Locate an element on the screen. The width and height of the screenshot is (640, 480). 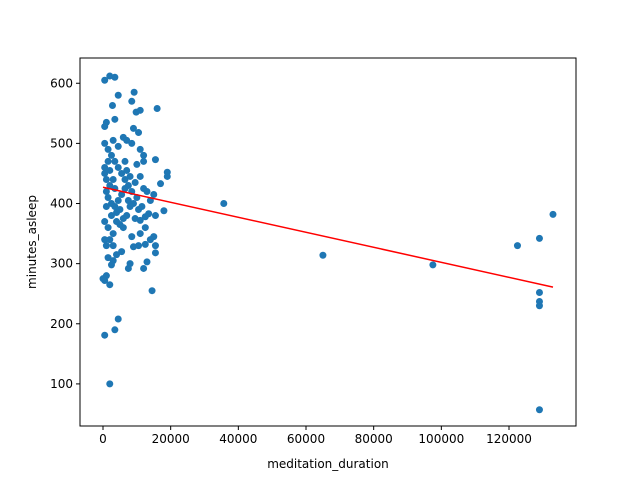
x-tick-label: 40000 is located at coordinates (238, 439).